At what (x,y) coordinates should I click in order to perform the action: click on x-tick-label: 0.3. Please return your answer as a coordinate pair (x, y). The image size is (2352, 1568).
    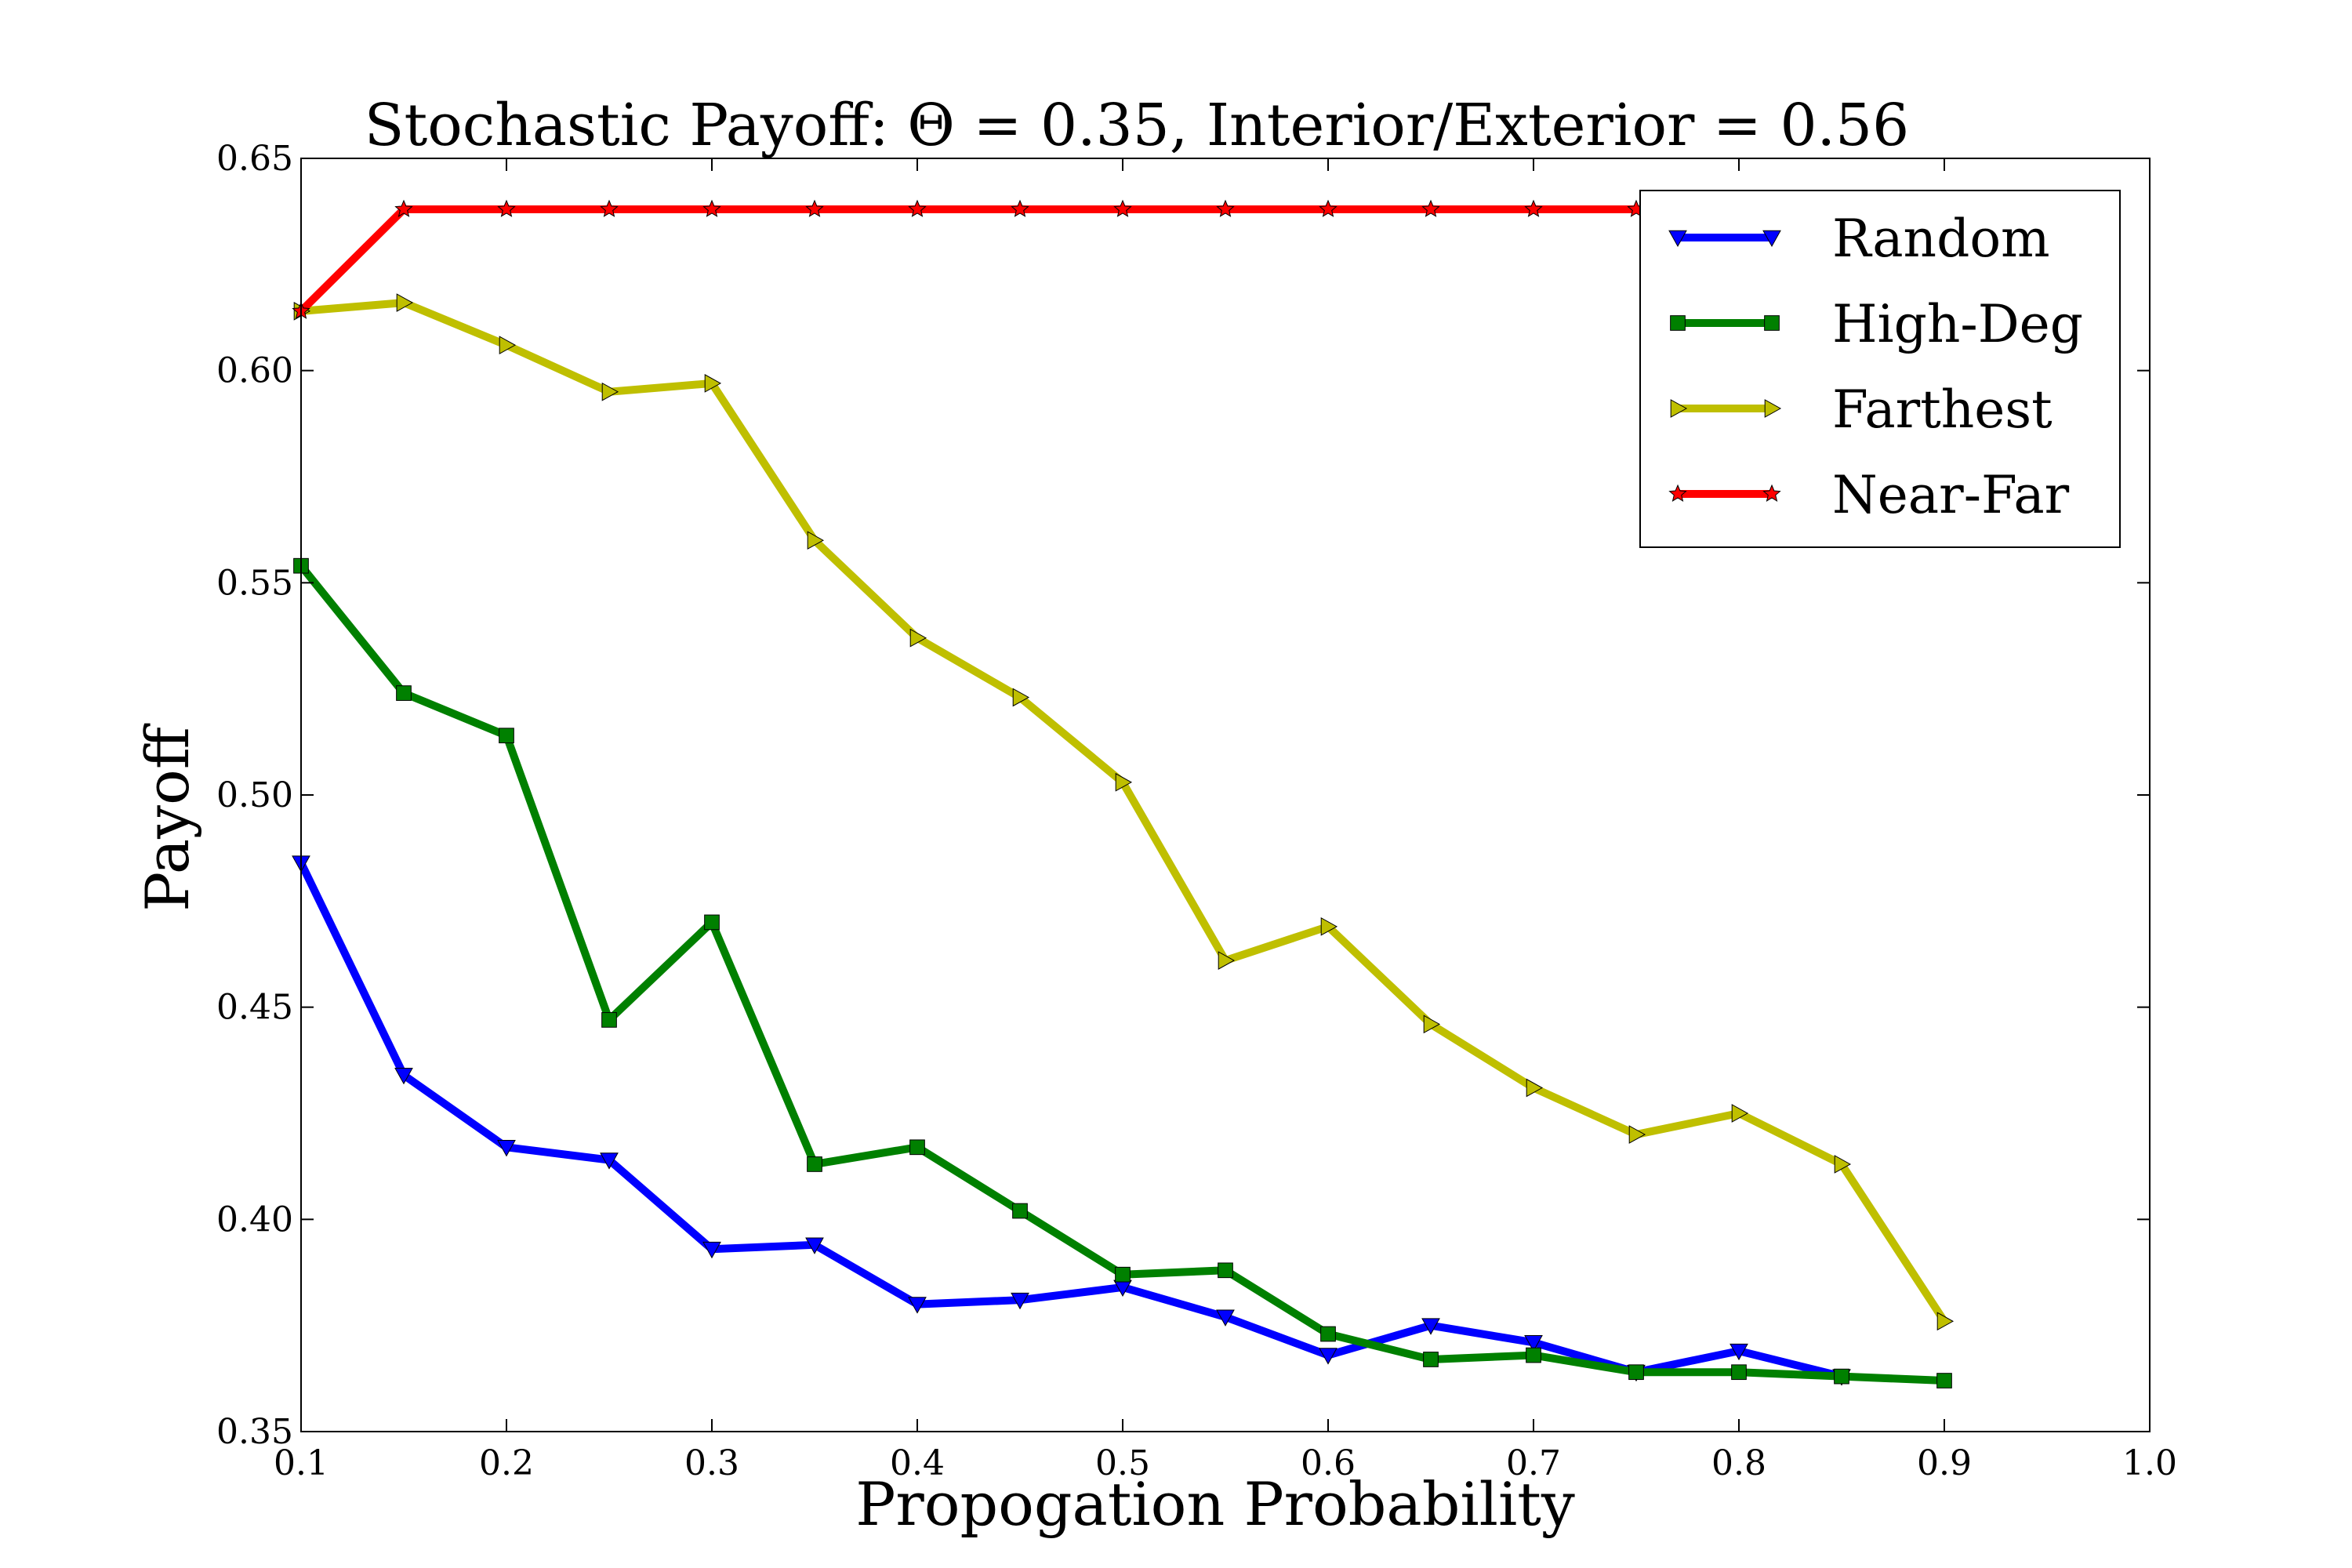
    Looking at the image, I should click on (711, 1463).